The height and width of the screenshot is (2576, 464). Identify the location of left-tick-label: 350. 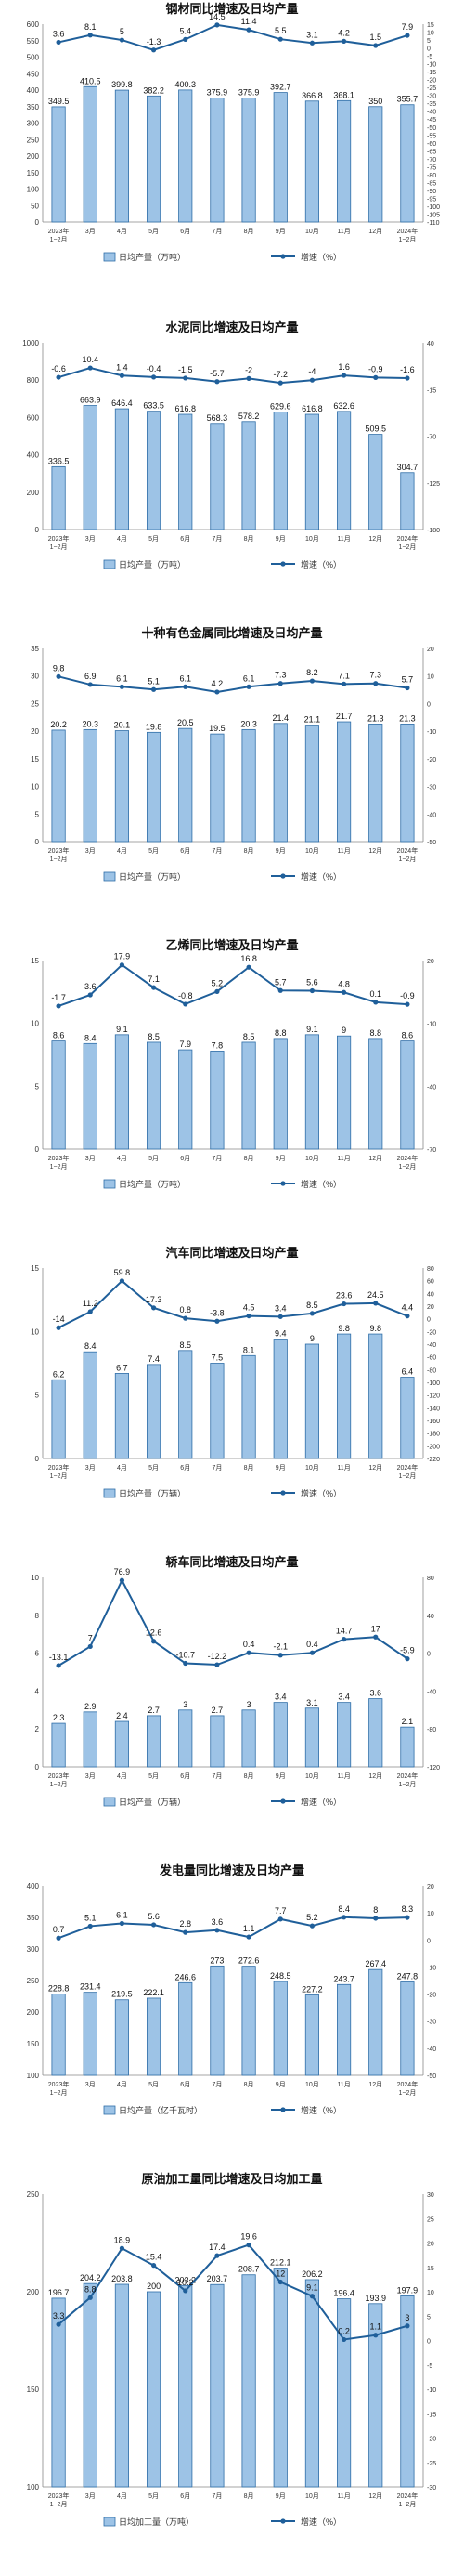
(33, 107).